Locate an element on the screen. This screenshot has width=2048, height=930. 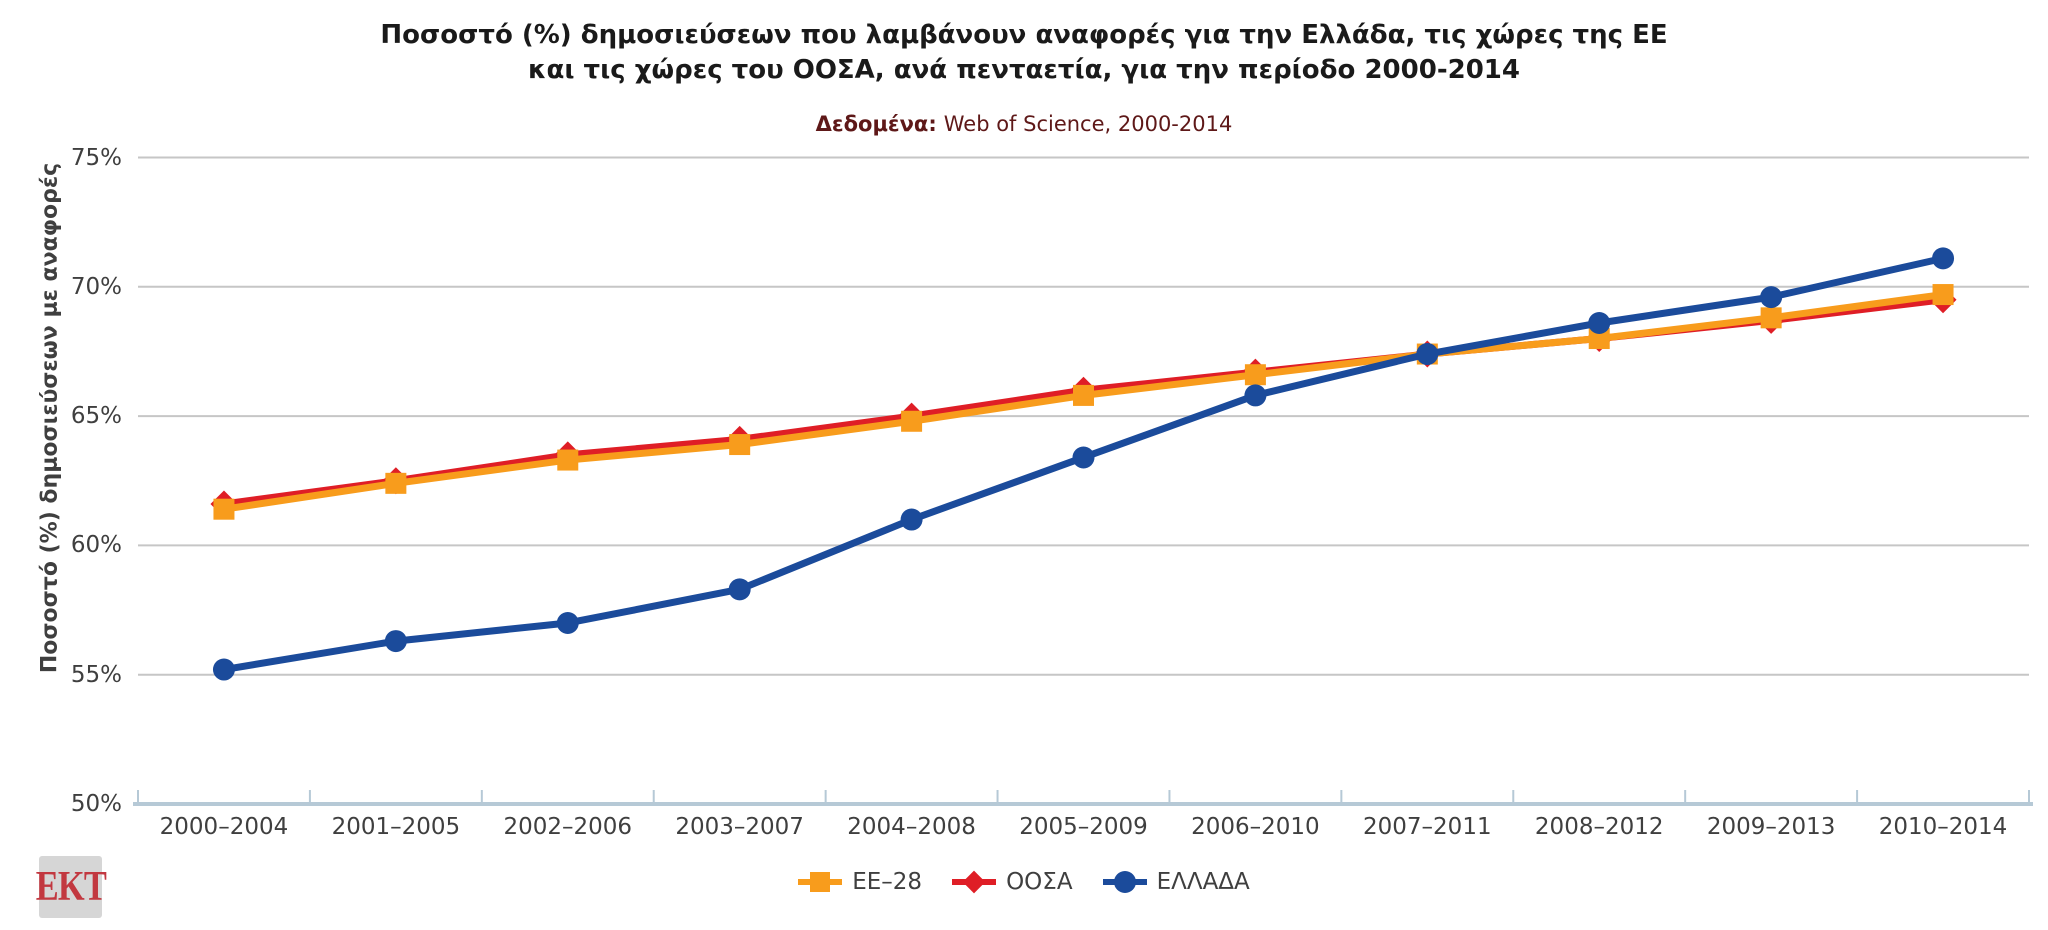
diamond-marker-icon is located at coordinates (974, 882).